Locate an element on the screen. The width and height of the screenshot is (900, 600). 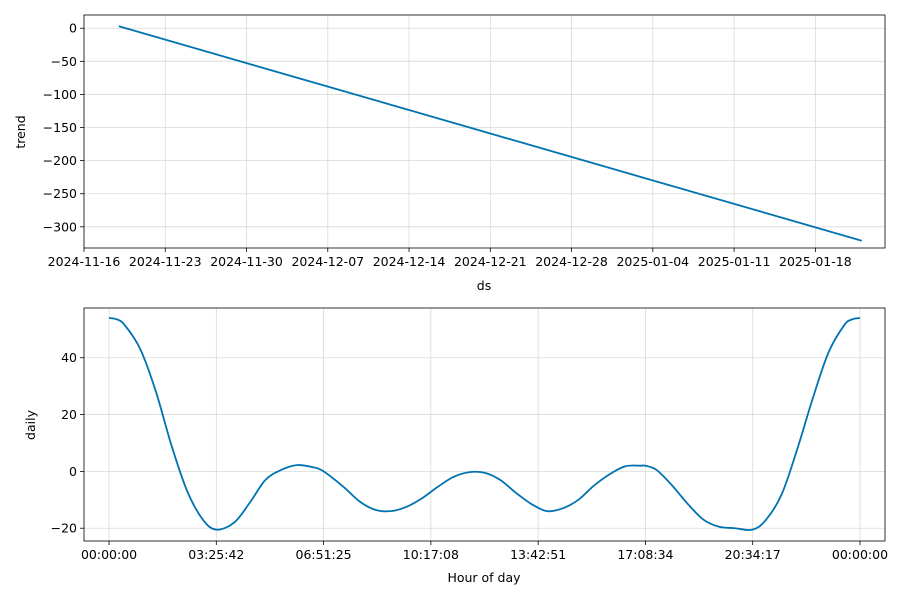
daily-x-axis-label: Hour of day is located at coordinates (484, 577).